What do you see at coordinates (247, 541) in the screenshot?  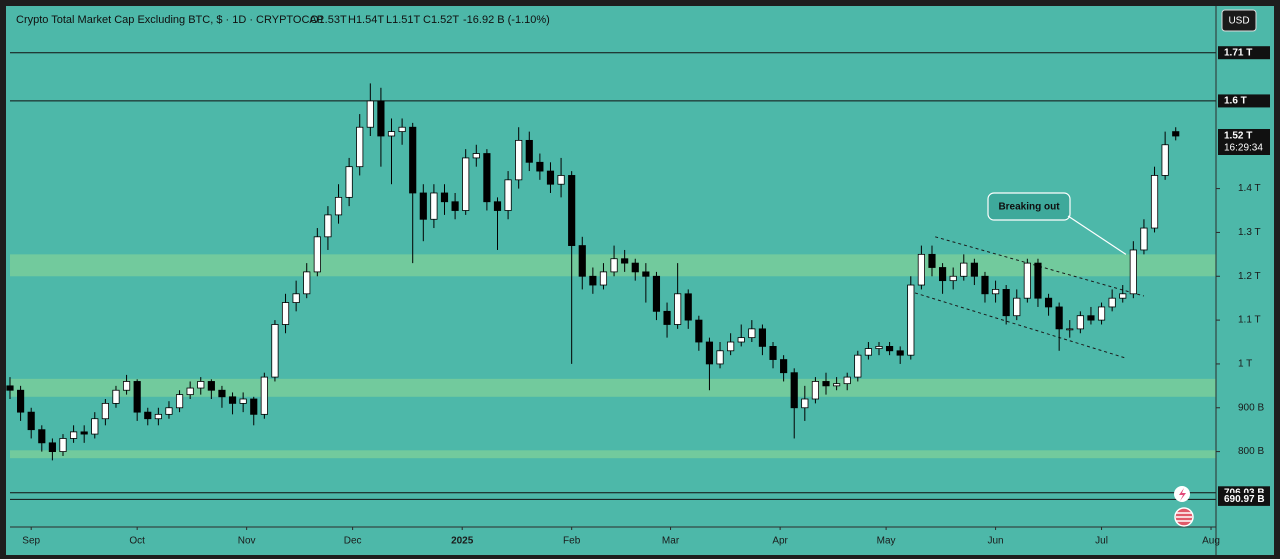 I see `x-tick-label: Nov` at bounding box center [247, 541].